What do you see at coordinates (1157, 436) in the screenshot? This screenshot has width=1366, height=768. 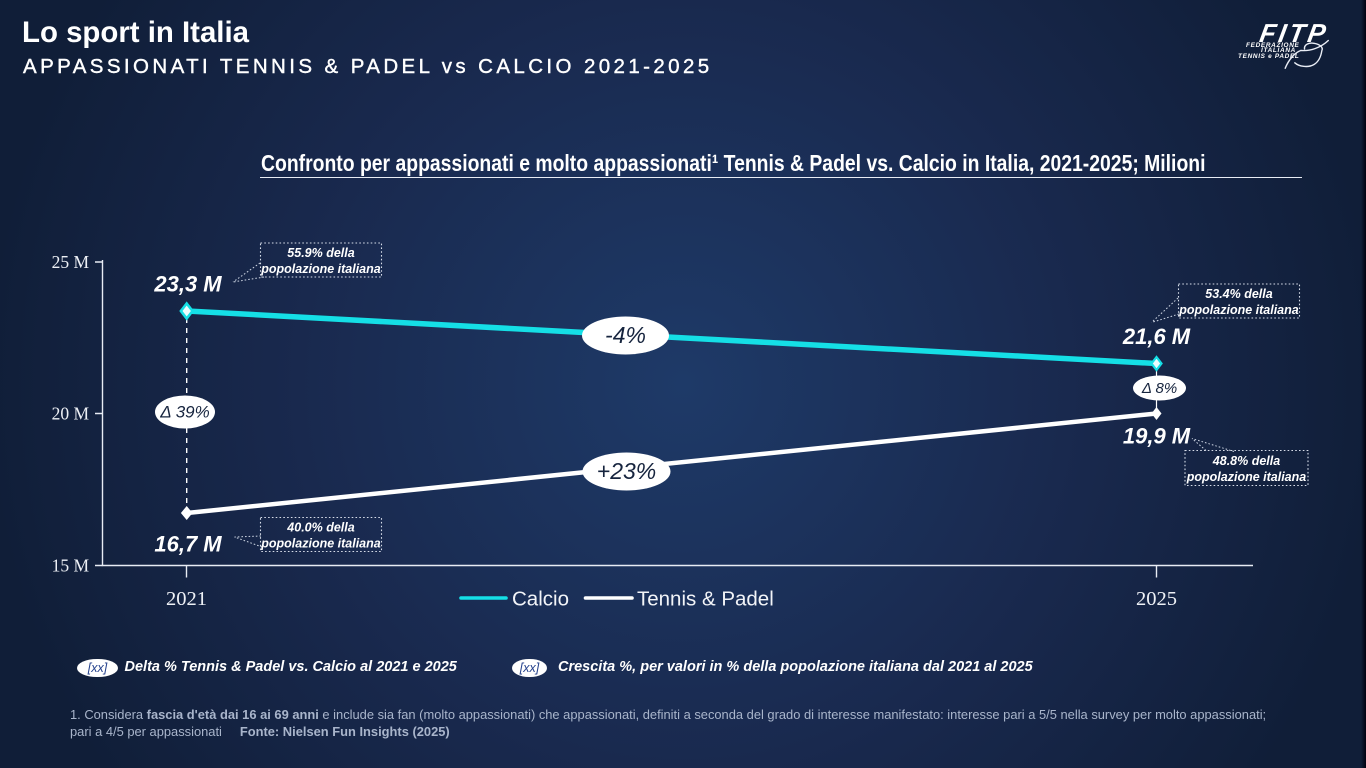 I see `svg-text: 19,9 M` at bounding box center [1157, 436].